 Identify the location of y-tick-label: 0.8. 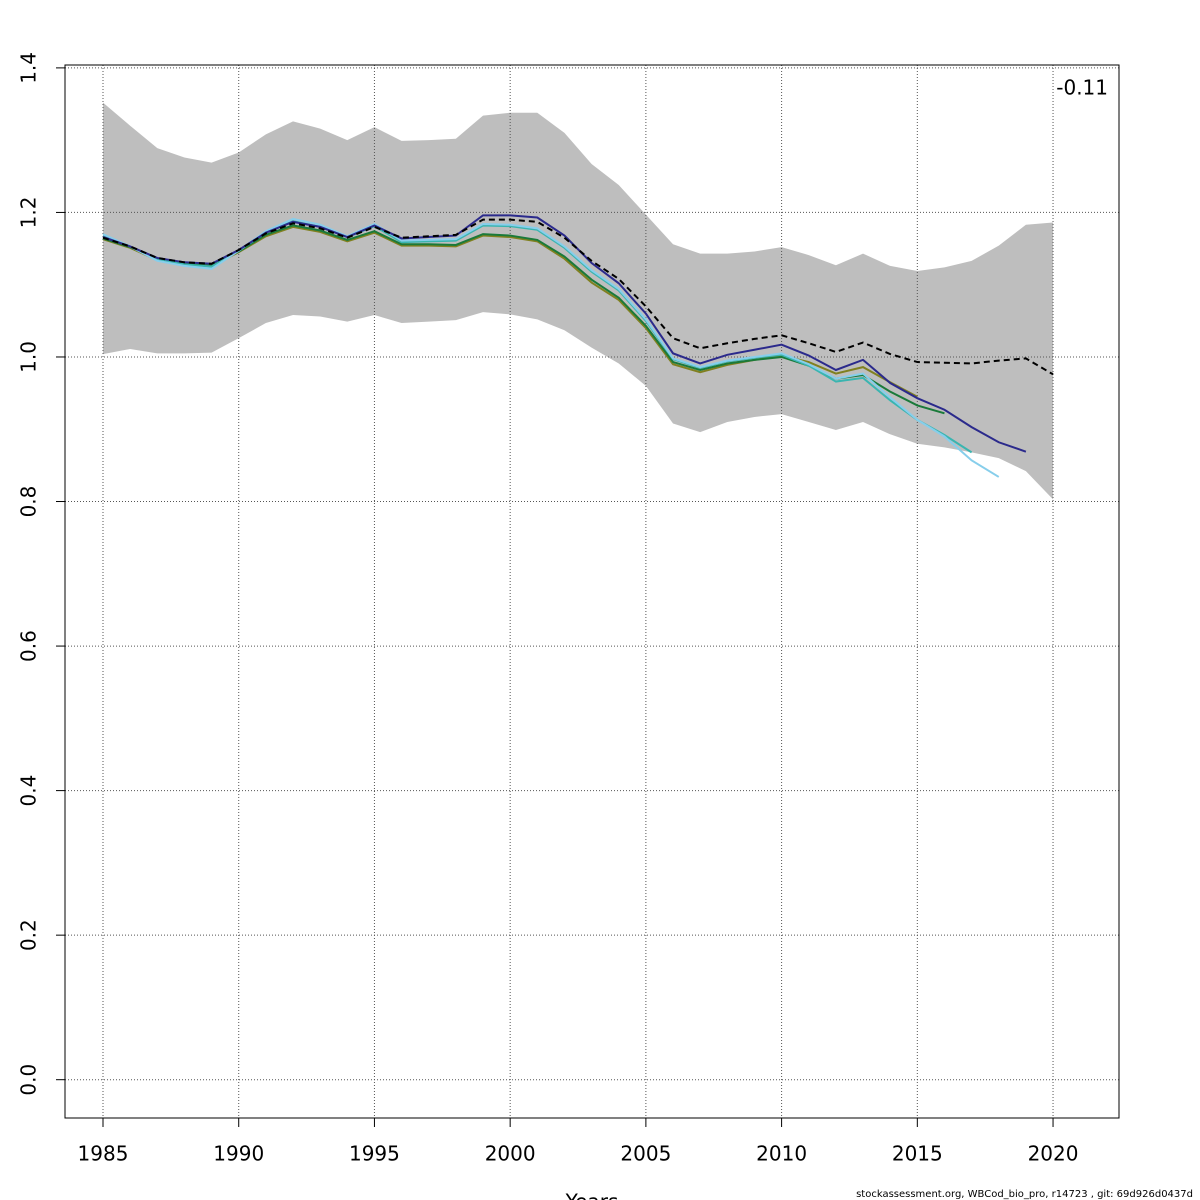
(29, 502).